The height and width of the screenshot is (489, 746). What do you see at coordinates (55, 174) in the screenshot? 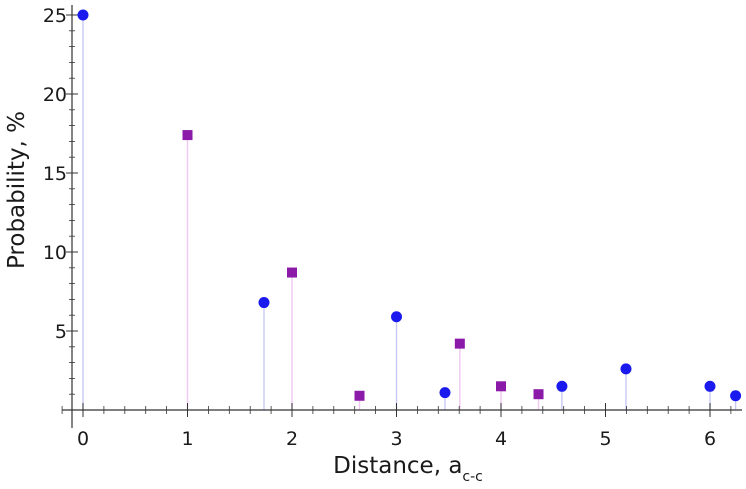
I see `y-tick-label: 15` at bounding box center [55, 174].